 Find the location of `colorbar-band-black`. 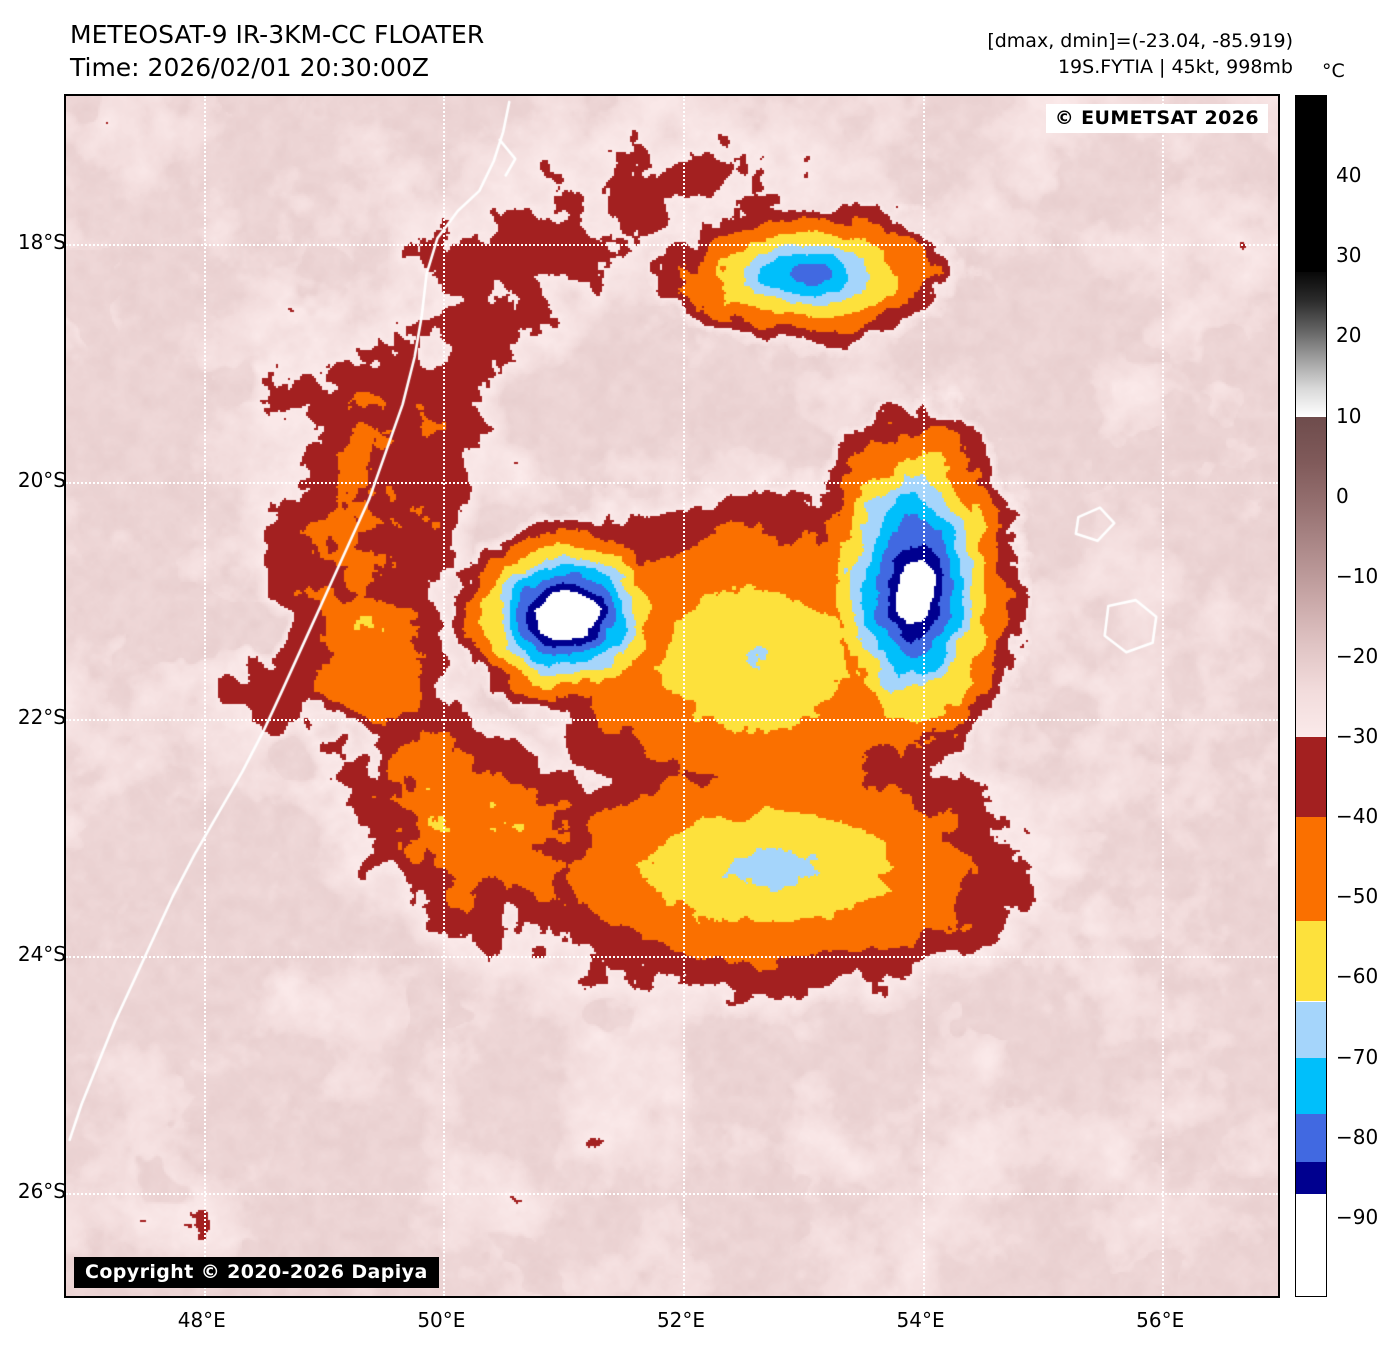

colorbar-band-black is located at coordinates (1311, 184).